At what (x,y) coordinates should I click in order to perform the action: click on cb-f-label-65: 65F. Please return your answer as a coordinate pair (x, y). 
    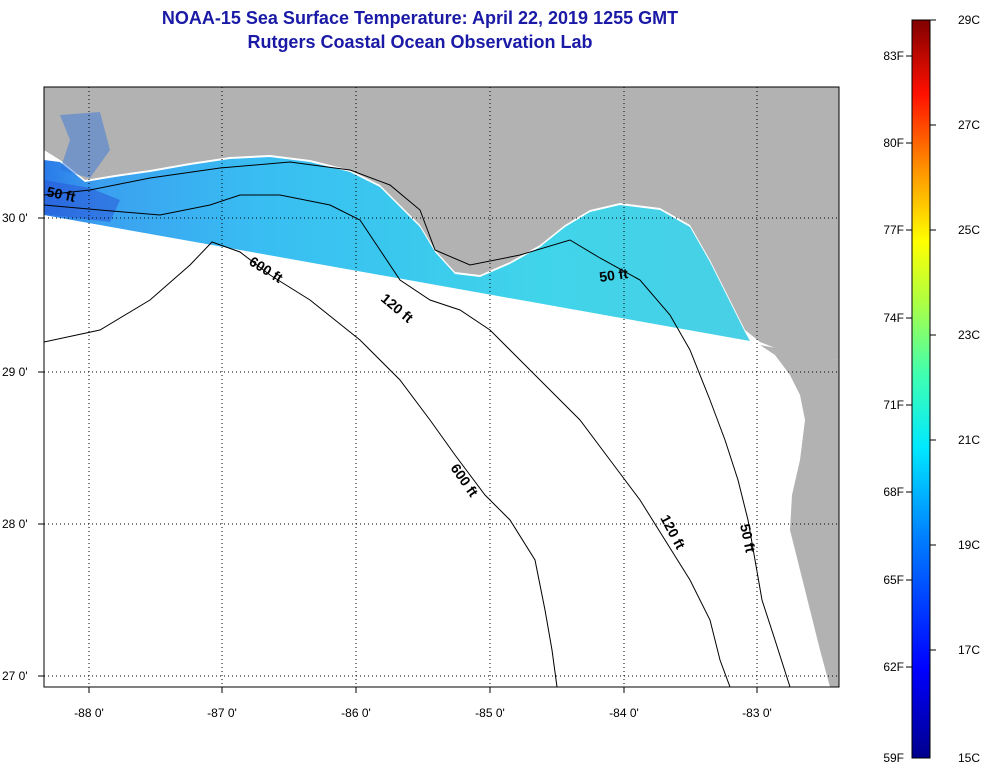
    Looking at the image, I should click on (893, 580).